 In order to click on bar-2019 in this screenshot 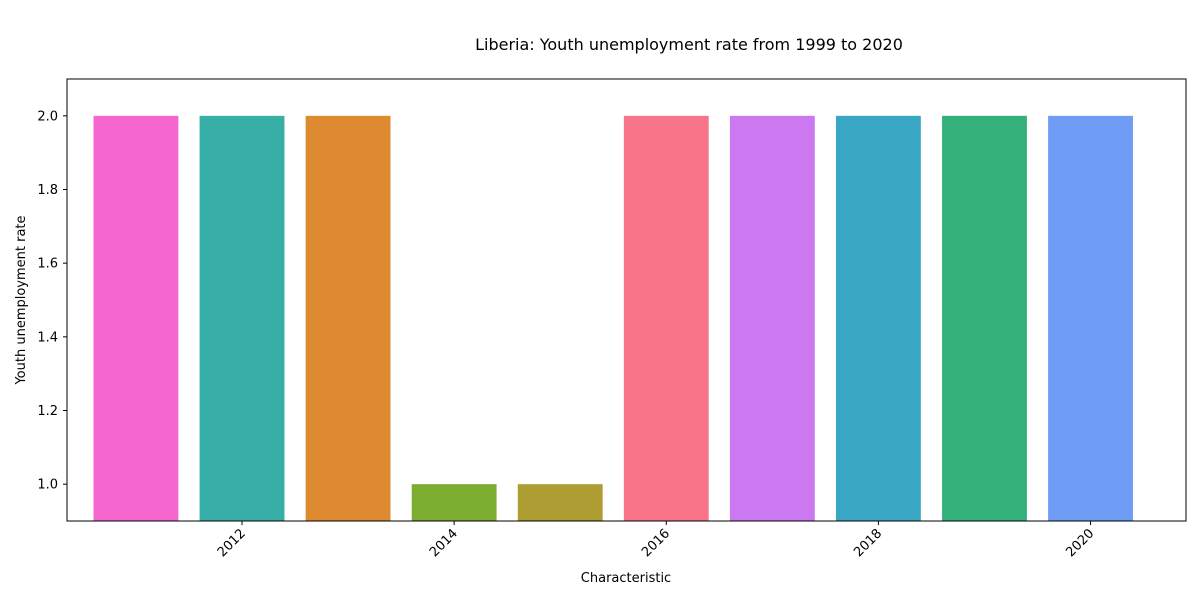, I will do `click(984, 318)`.